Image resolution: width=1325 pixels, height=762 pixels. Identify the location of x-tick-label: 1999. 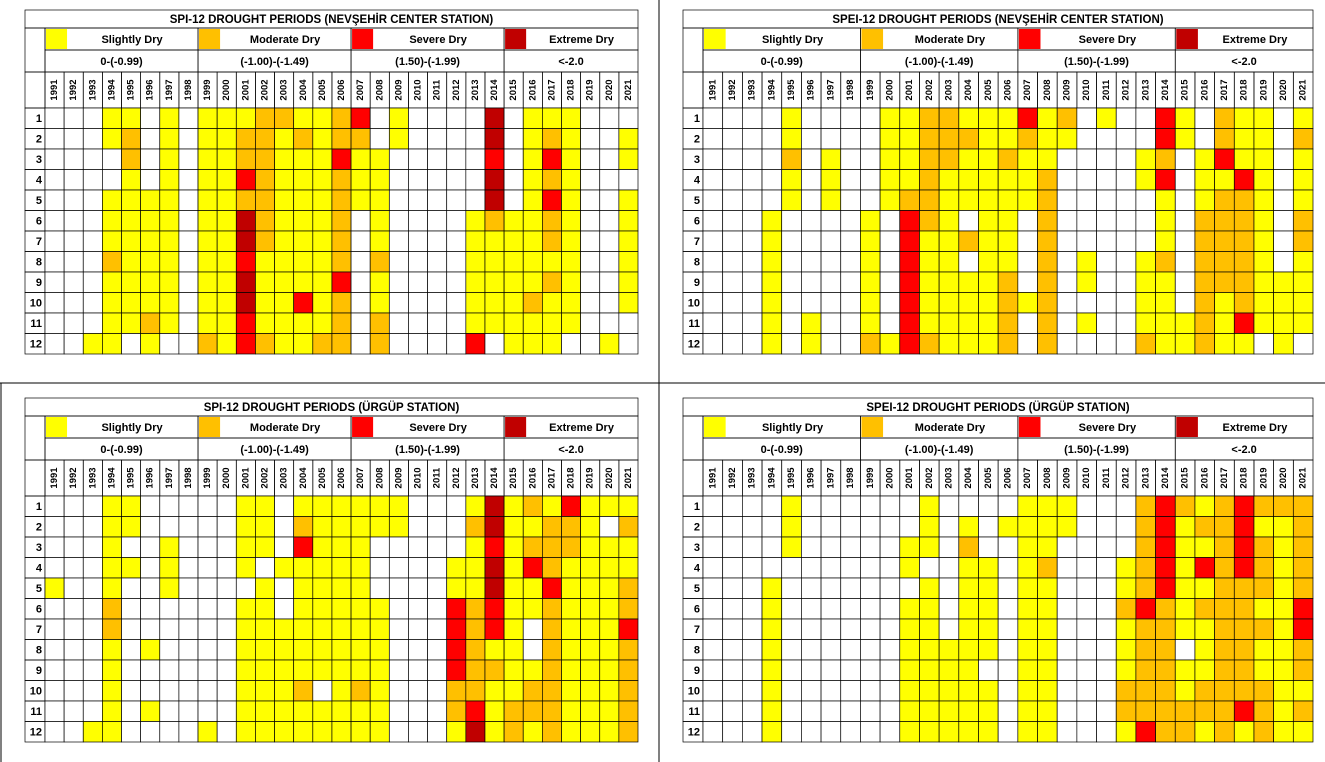
(207, 477).